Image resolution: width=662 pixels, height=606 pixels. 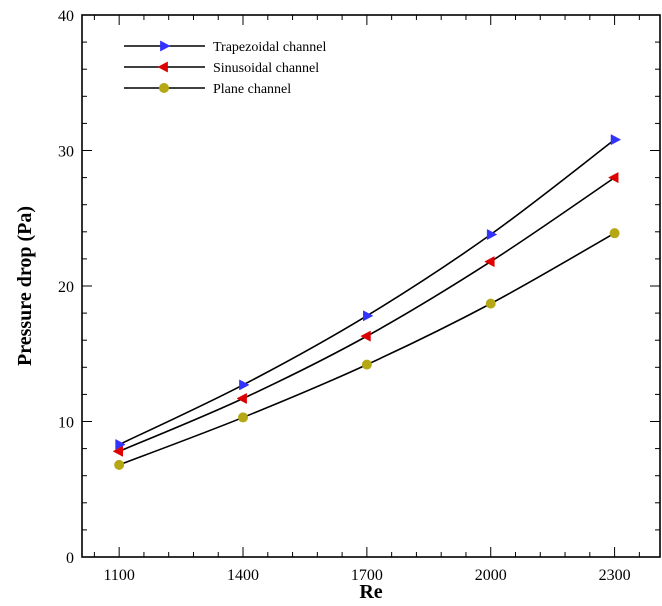 I want to click on y-tick-label: 0, so click(x=70, y=558).